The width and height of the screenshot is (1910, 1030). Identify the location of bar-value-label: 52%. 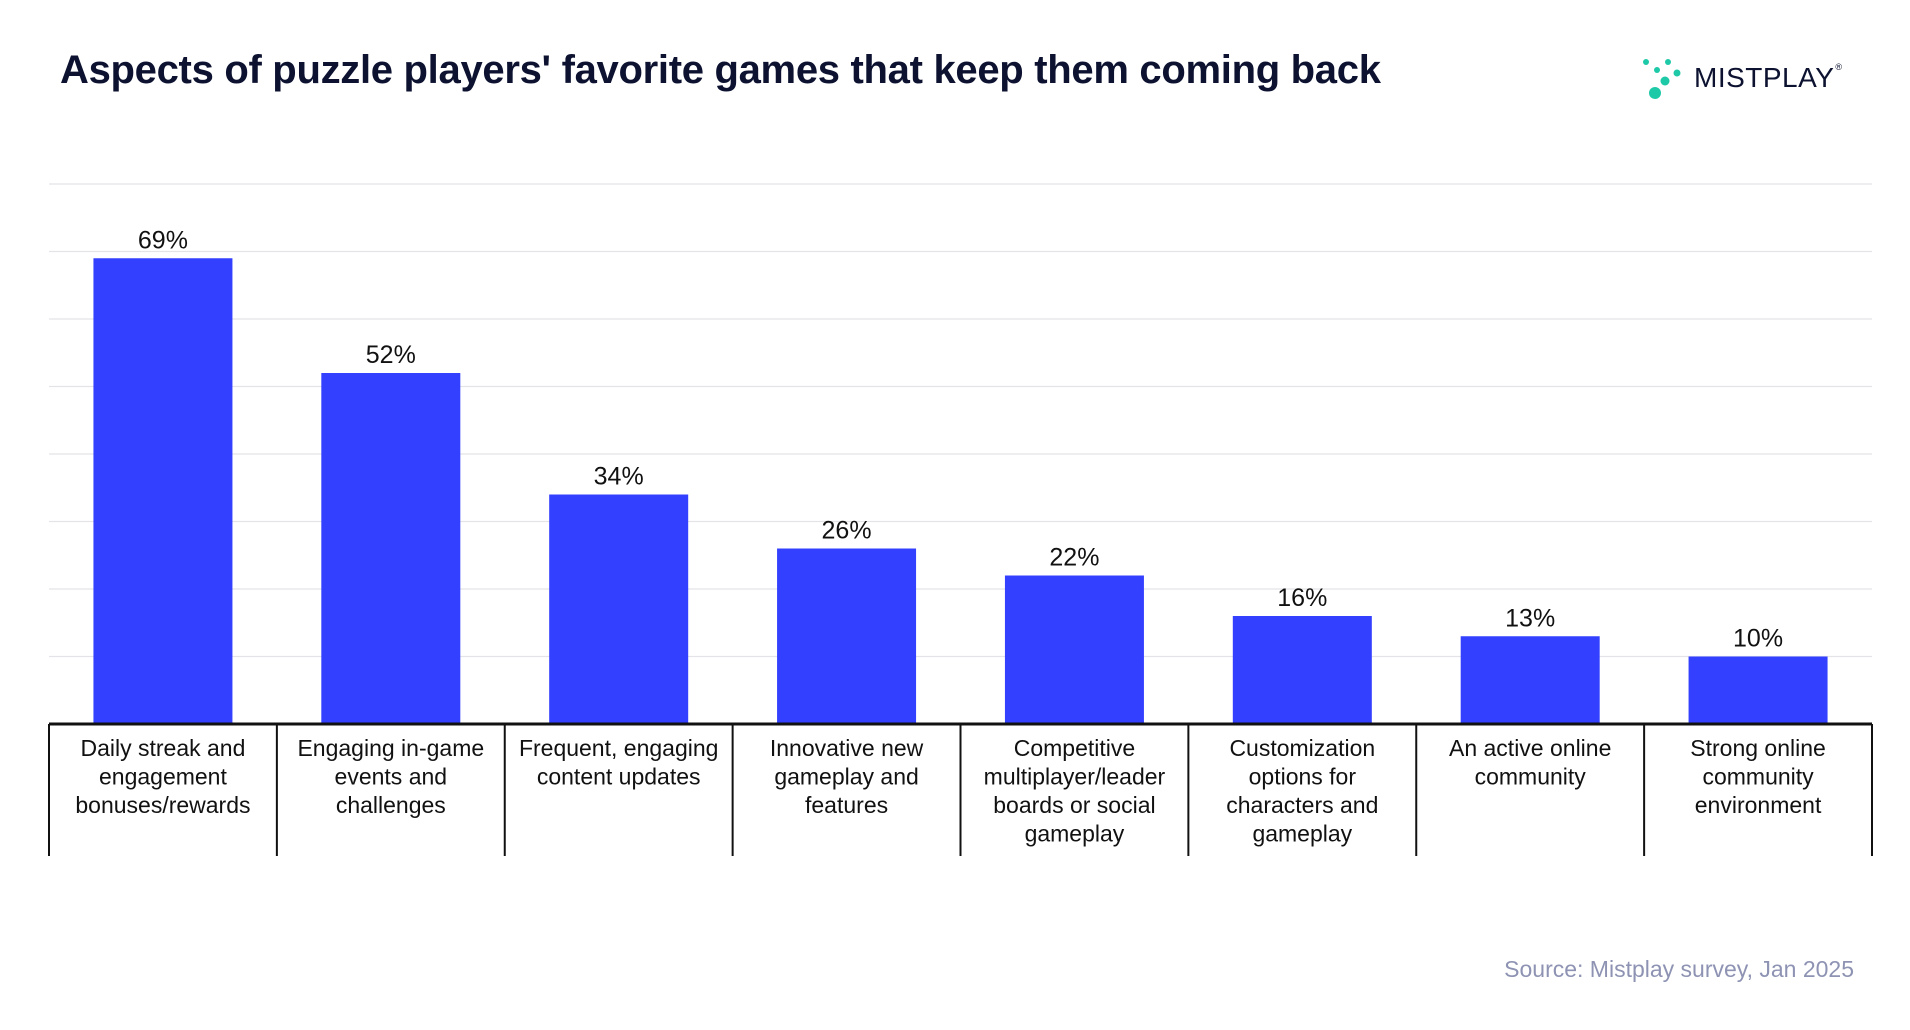
(391, 355).